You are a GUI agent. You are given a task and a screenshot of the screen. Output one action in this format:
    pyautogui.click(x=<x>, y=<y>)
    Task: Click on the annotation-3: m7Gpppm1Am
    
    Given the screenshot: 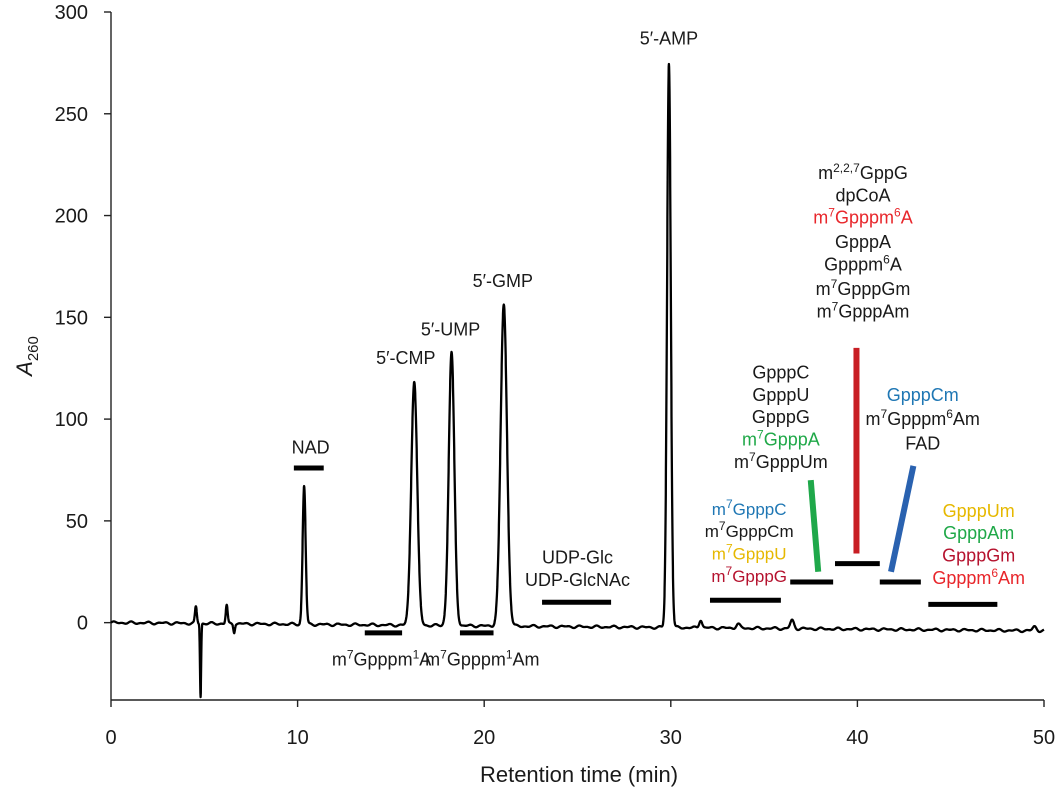 What is the action you would take?
    pyautogui.click(x=482, y=658)
    